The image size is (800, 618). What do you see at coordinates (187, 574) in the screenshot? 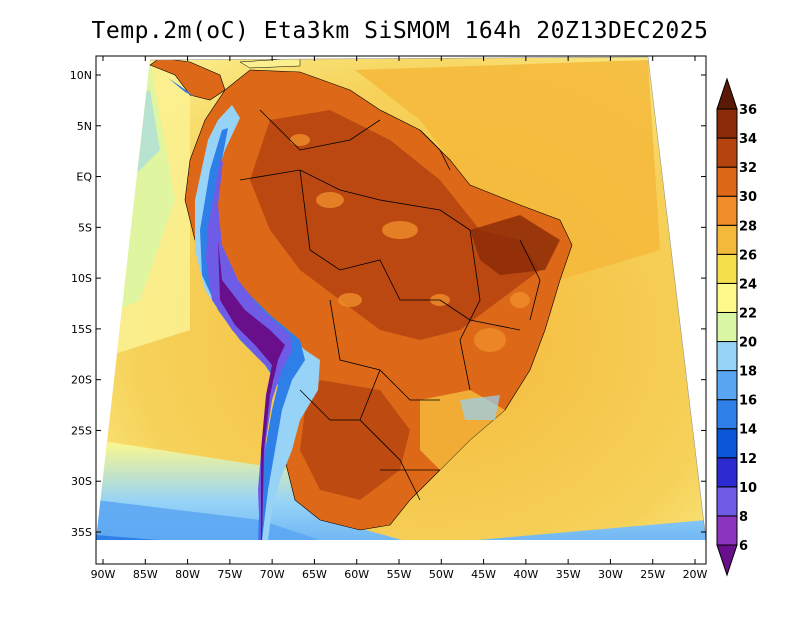
I see `lon-label: 80W` at bounding box center [187, 574].